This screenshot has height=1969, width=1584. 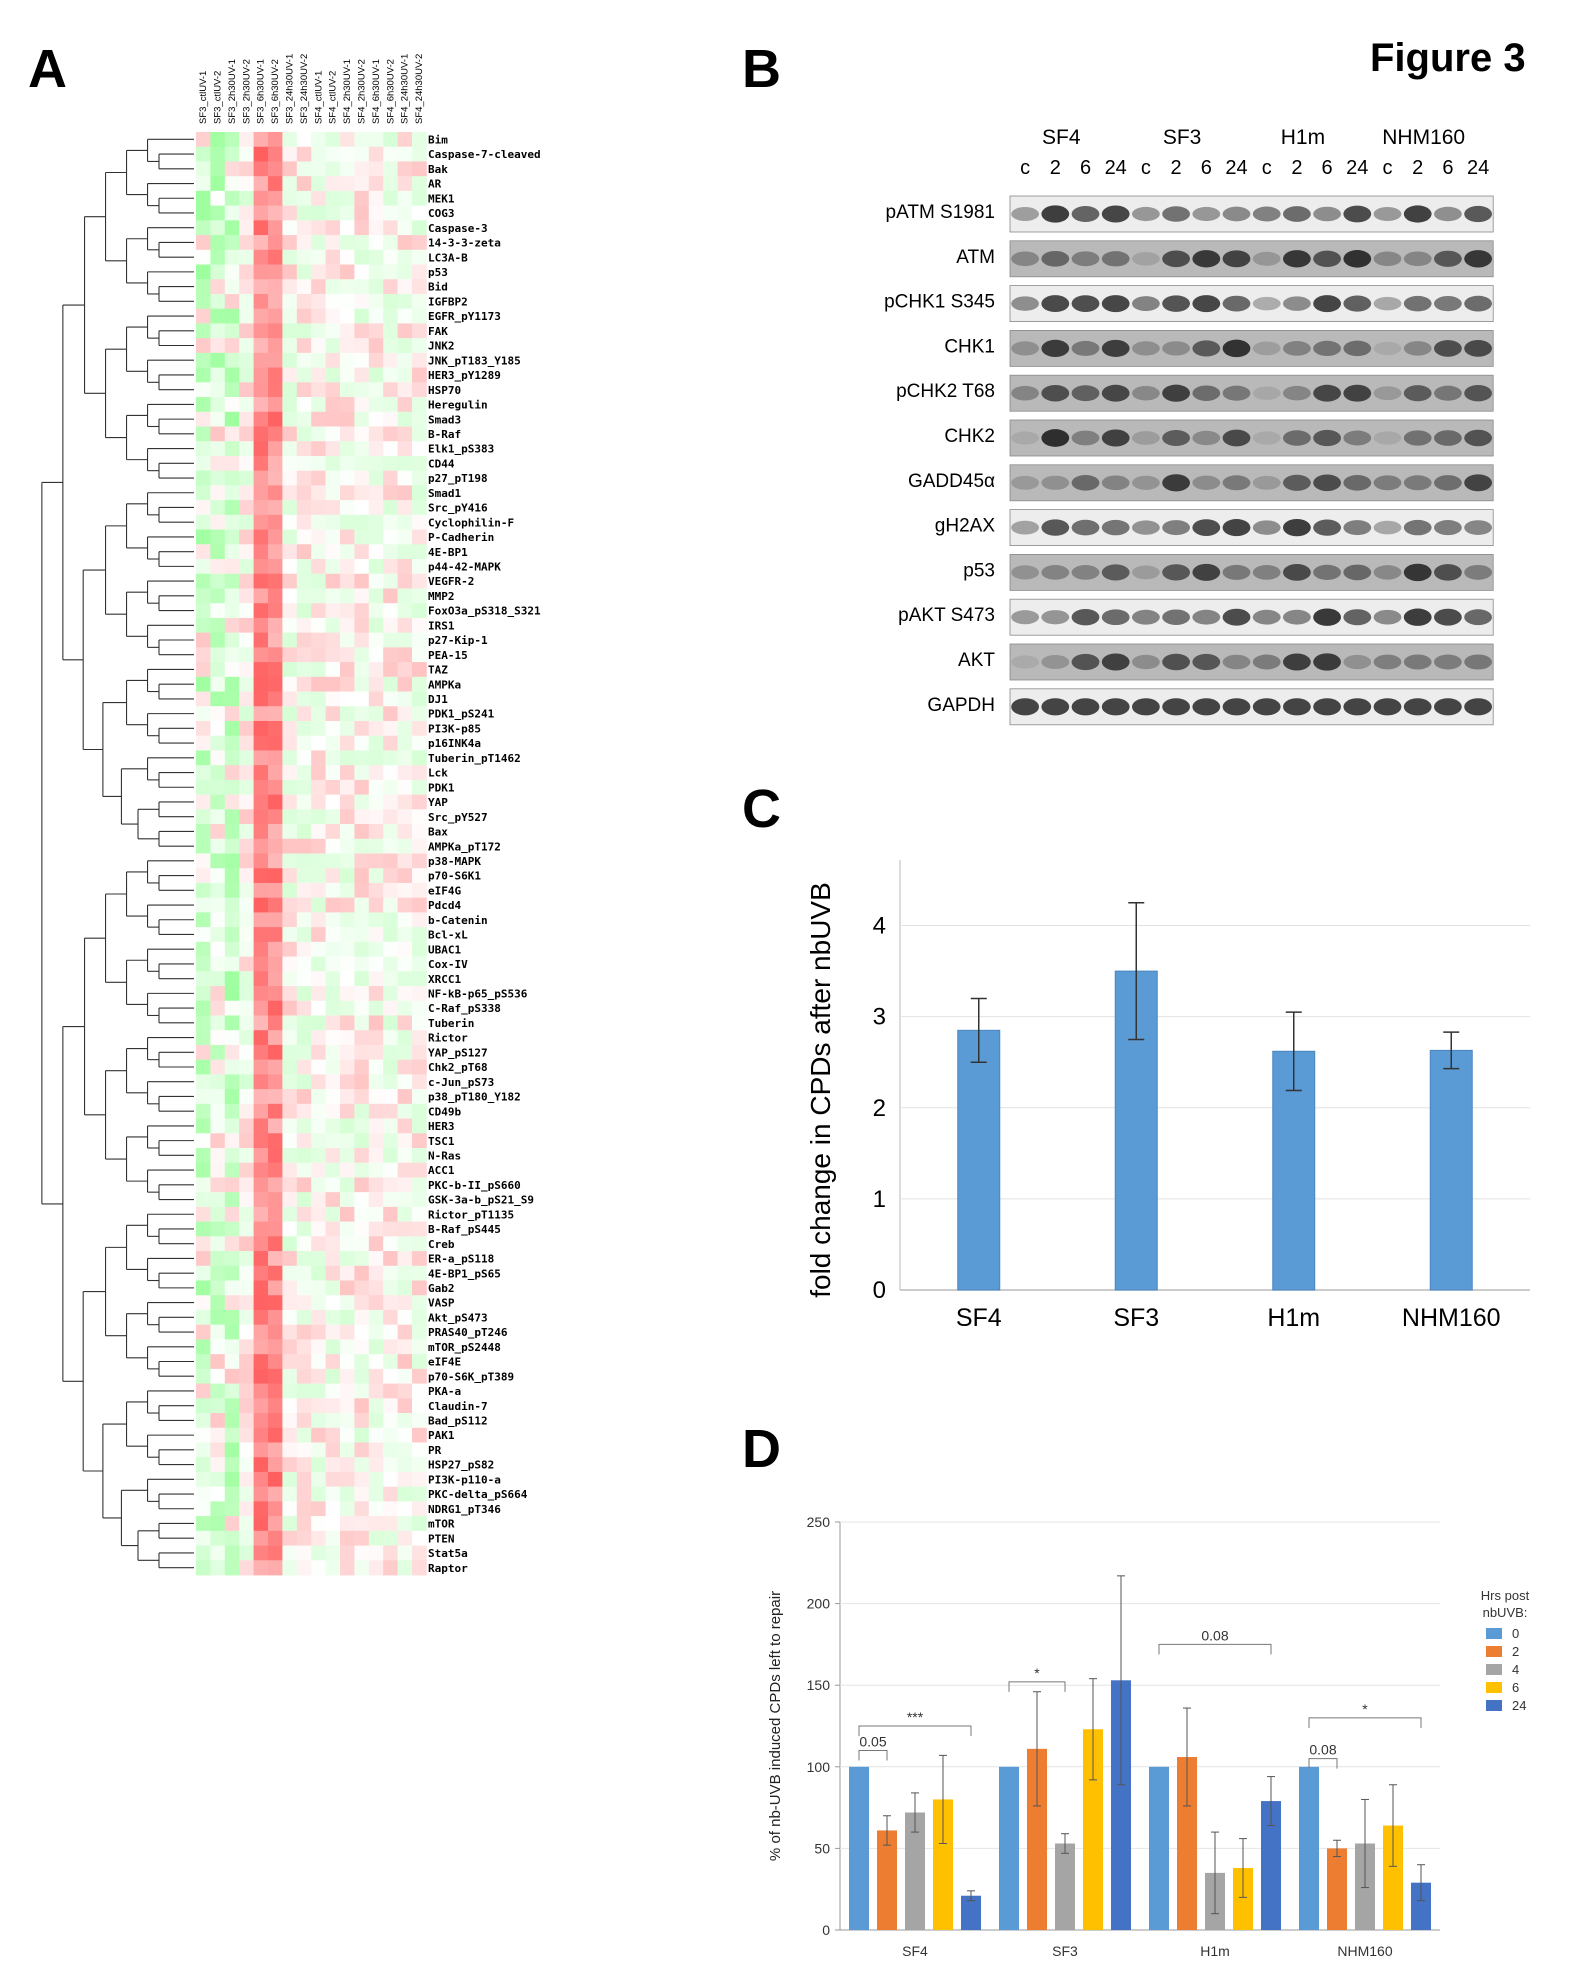 I want to click on heatmap-row-label: Rictor_pT1135, so click(x=471, y=1214).